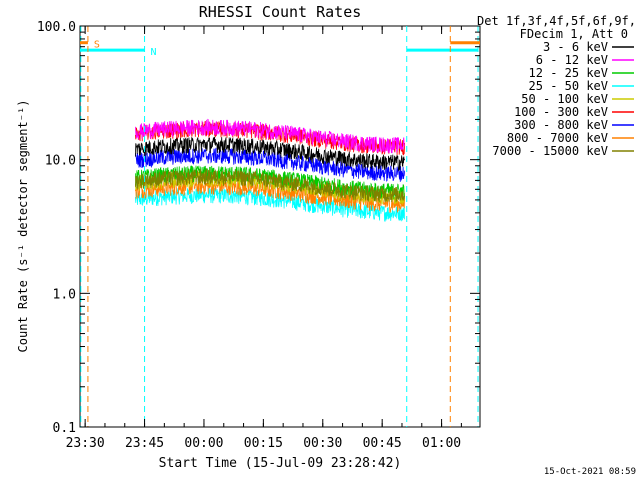  I want to click on legend-header-2: FDecim 1, Att 0, so click(574, 34).